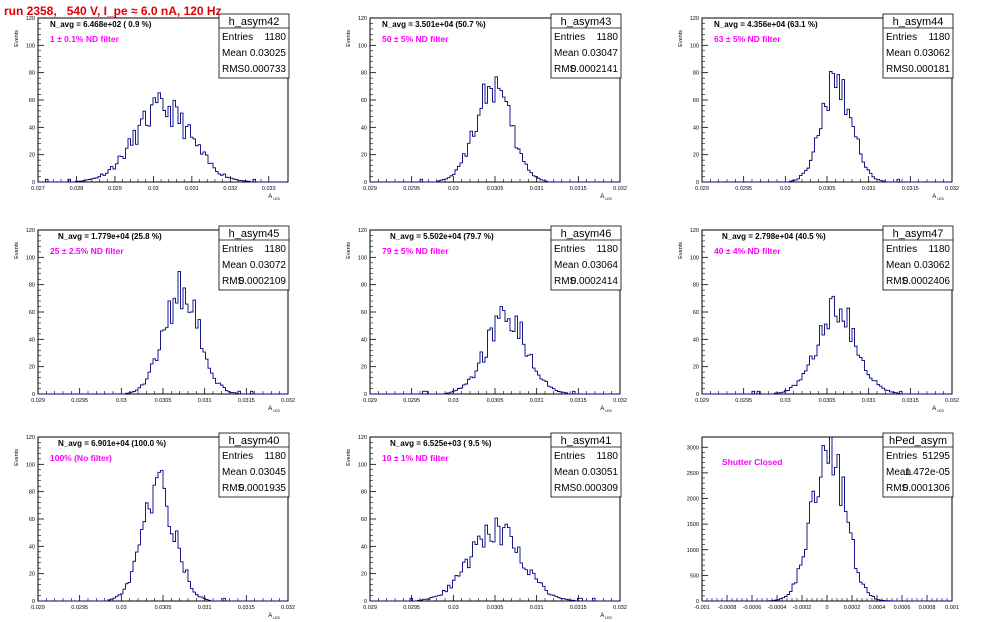 The height and width of the screenshot is (622, 996). Describe the element at coordinates (254, 22) in the screenshot. I see `histogram-name: h_asym42` at that location.